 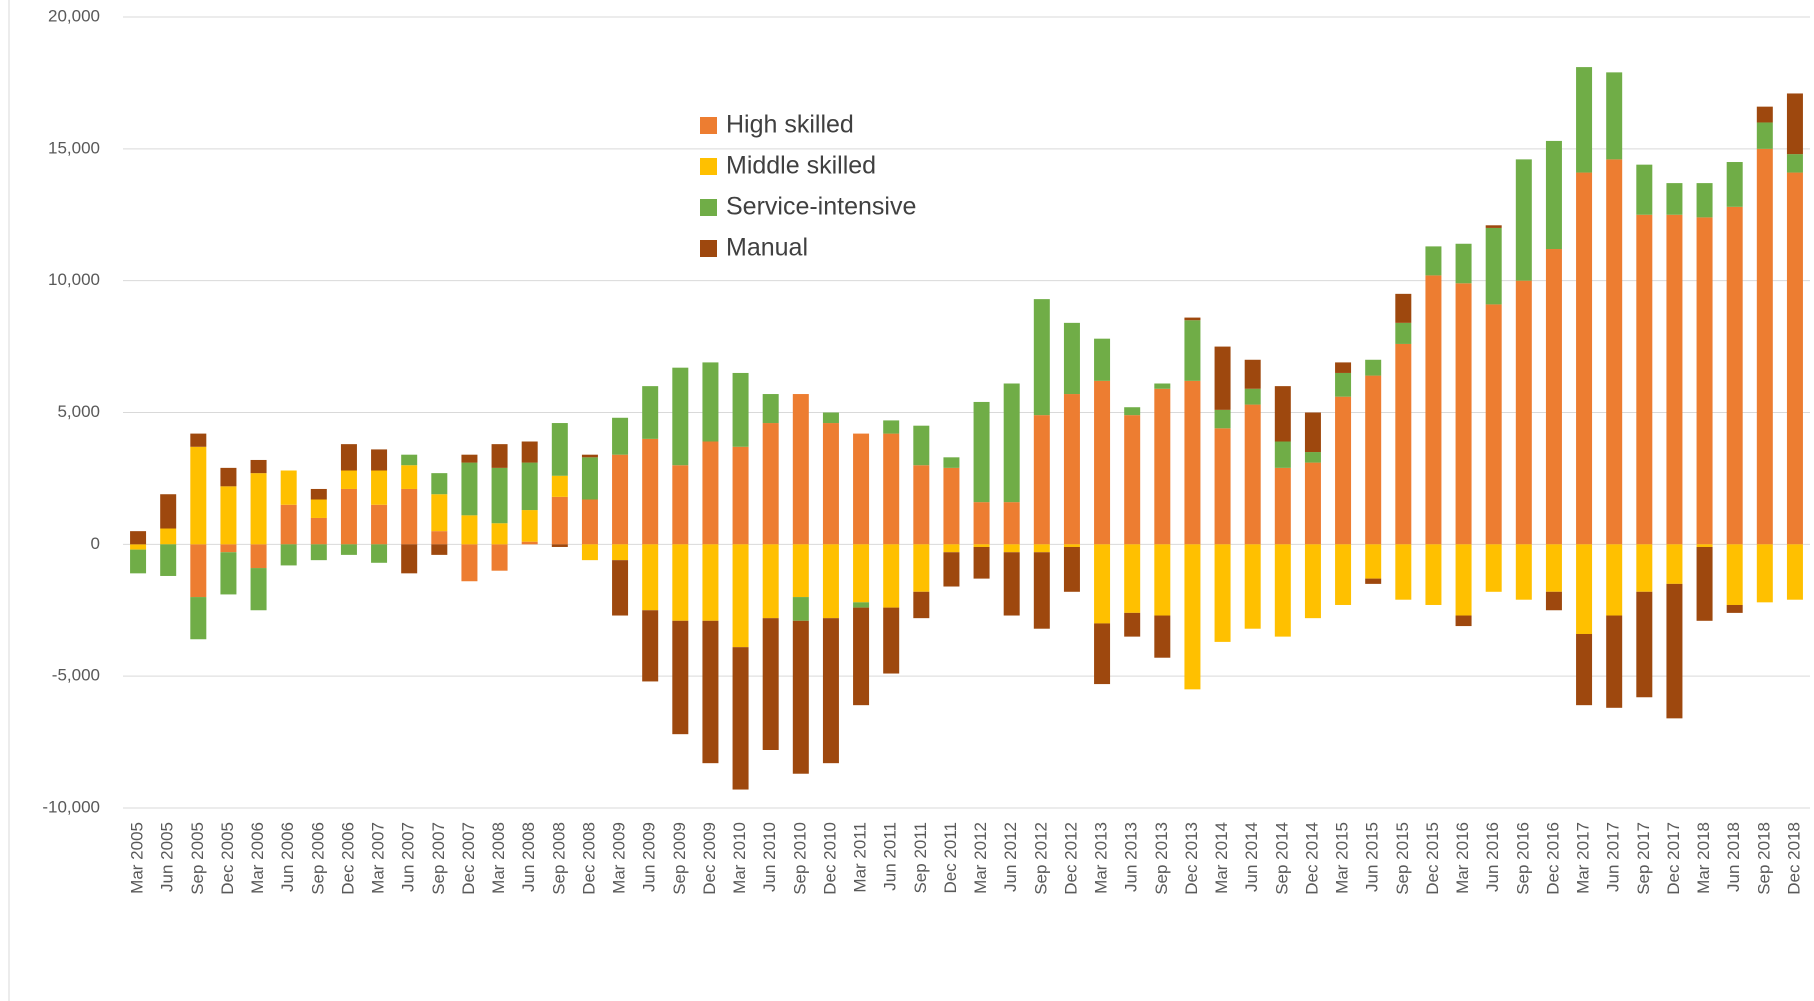 I want to click on x-tick-label: Mar 2012, so click(x=980, y=858).